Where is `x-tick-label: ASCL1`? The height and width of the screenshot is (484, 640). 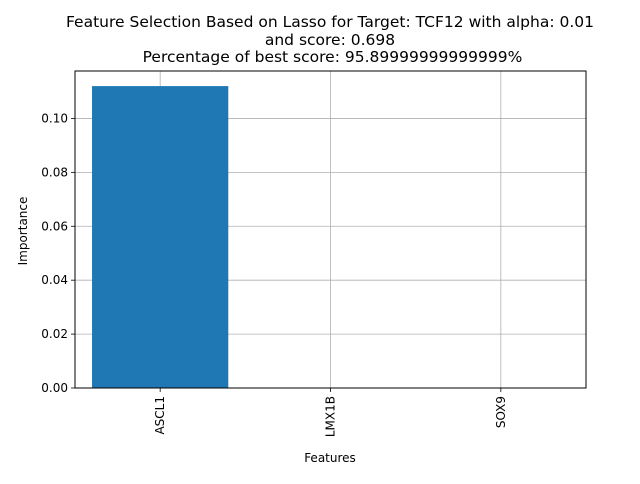
x-tick-label: ASCL1 is located at coordinates (160, 415).